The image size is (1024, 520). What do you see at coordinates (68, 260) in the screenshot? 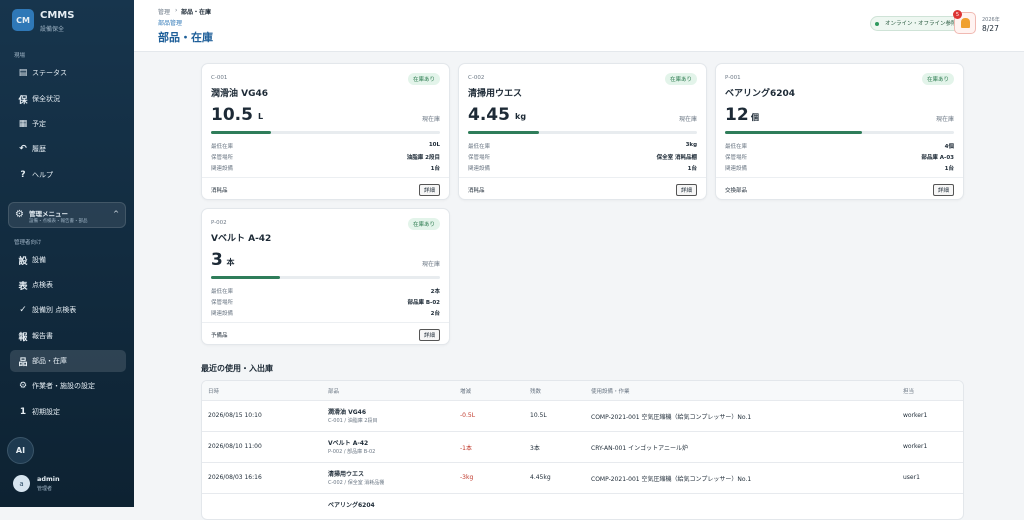
I see `nav-item: 設設備` at bounding box center [68, 260].